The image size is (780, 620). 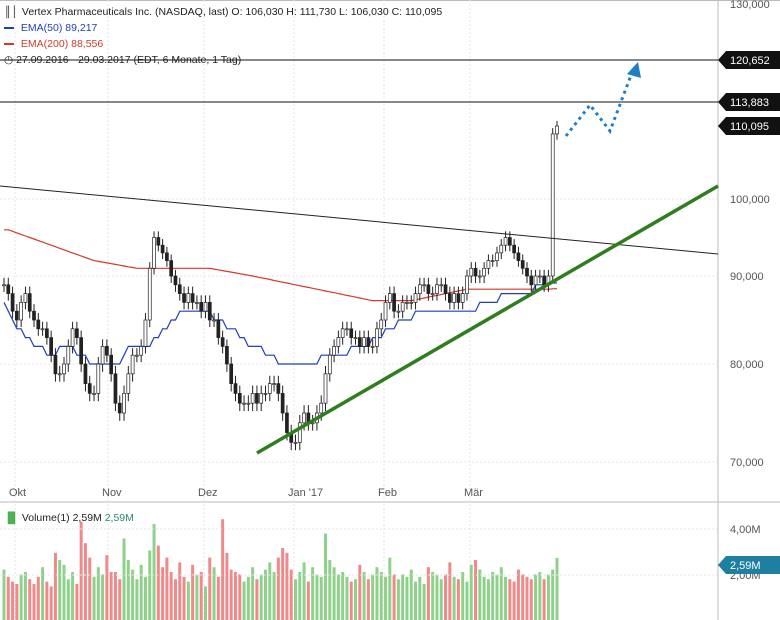 What do you see at coordinates (745, 566) in the screenshot?
I see `volume-badge-label: 2,59M` at bounding box center [745, 566].